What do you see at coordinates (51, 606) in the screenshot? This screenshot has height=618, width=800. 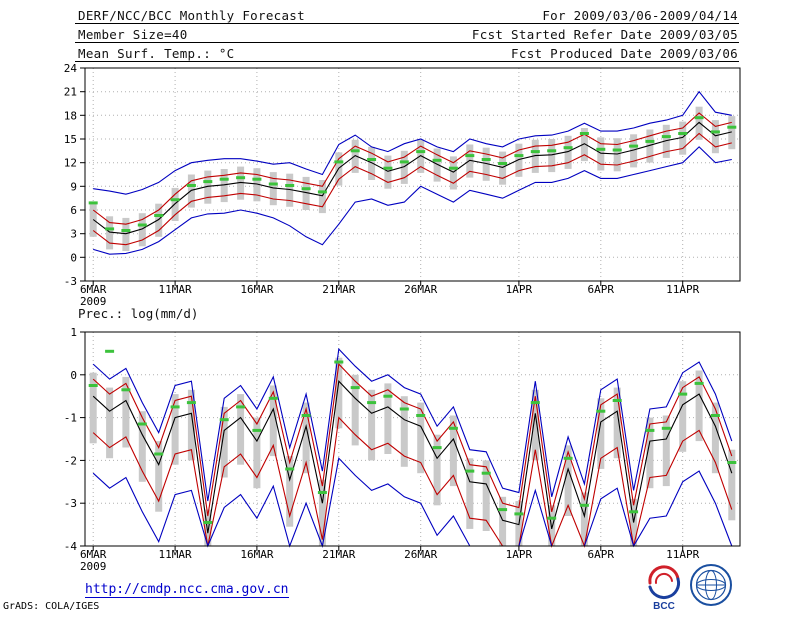 I see `grads-credit: GrADS: COLA/IGES` at bounding box center [51, 606].